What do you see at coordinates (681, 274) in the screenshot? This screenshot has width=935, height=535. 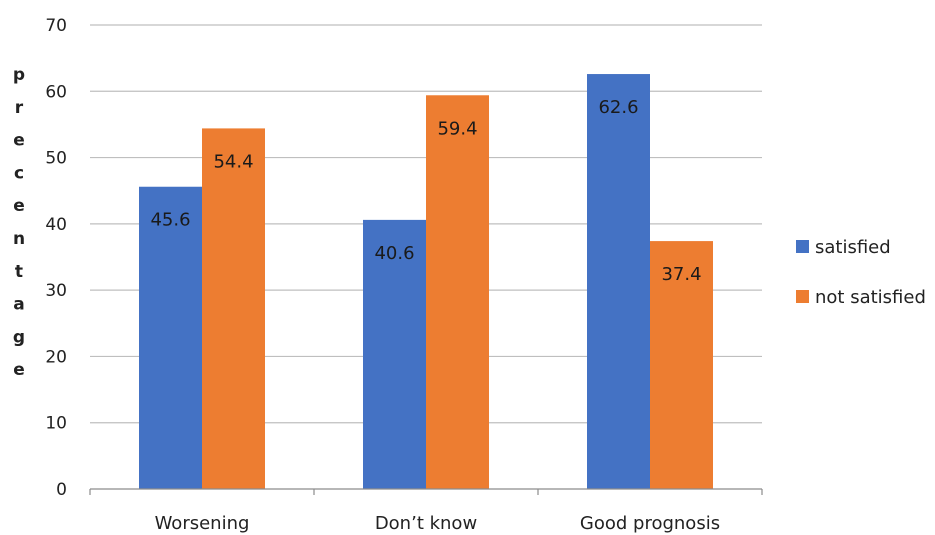 I see `data-label: 37.4` at bounding box center [681, 274].